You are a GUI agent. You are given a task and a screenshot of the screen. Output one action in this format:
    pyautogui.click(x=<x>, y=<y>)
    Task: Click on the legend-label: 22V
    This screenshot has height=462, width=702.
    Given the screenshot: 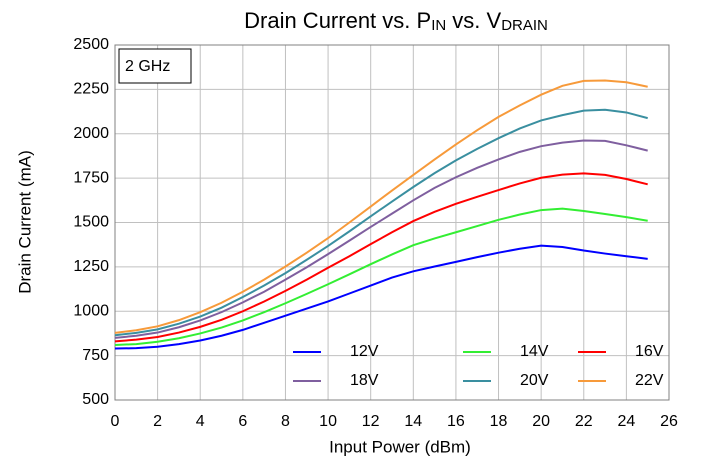 What is the action you would take?
    pyautogui.click(x=649, y=380)
    